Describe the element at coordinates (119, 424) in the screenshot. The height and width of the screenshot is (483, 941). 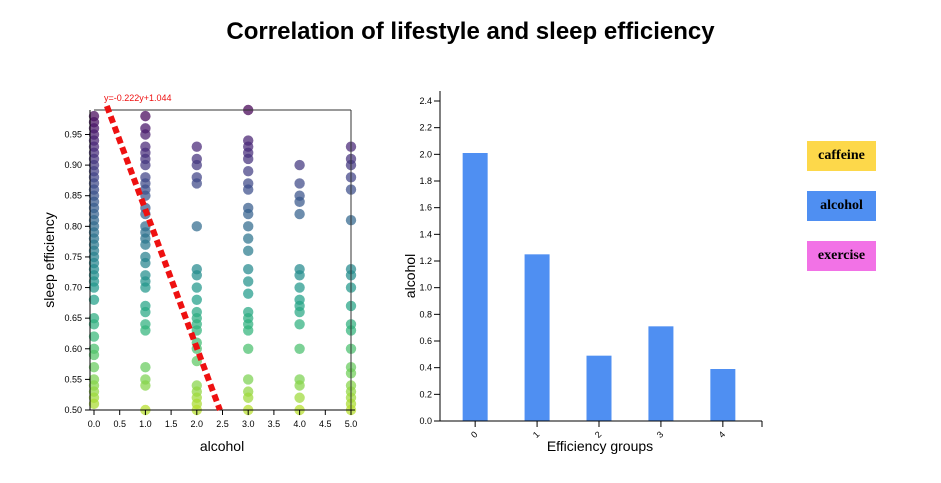
I see `scatter-x-tick-label: 0.5` at that location.